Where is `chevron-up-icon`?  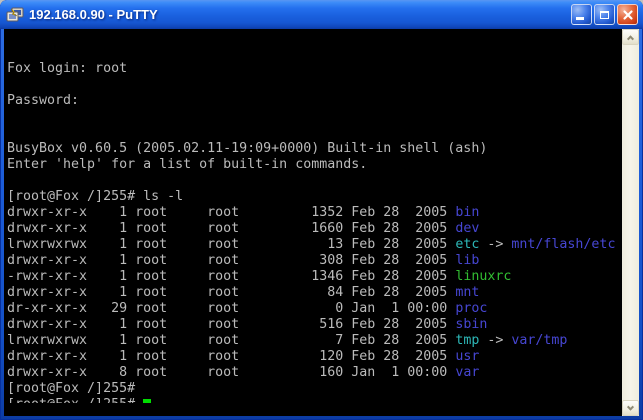 chevron-up-icon is located at coordinates (630, 38).